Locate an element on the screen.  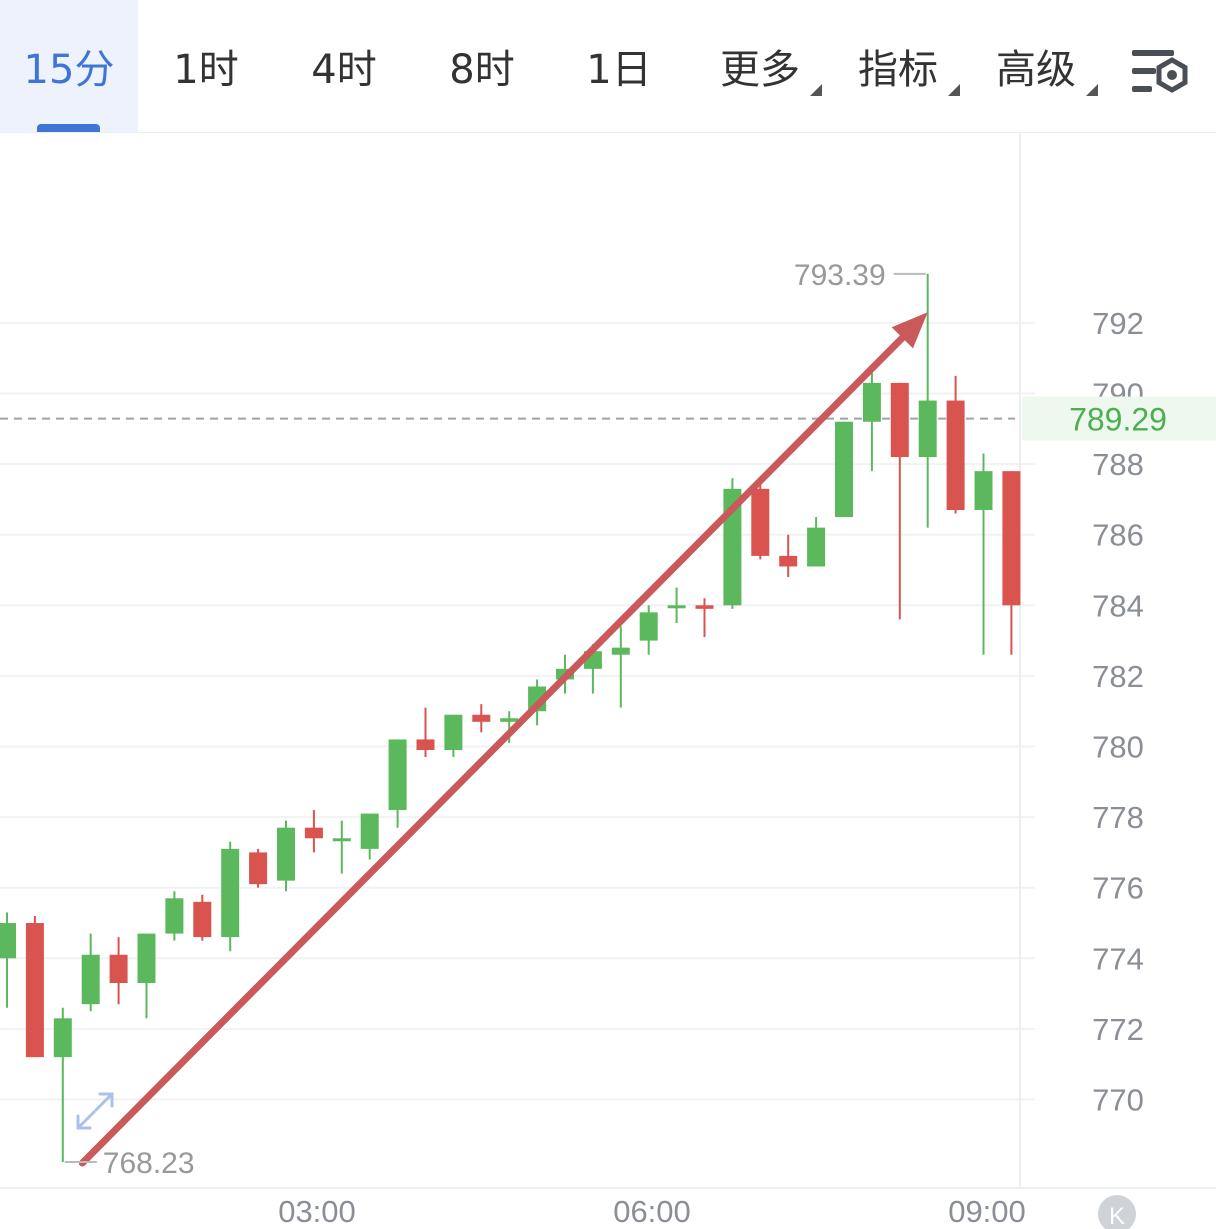
price-tick-label: 778 is located at coordinates (1118, 817).